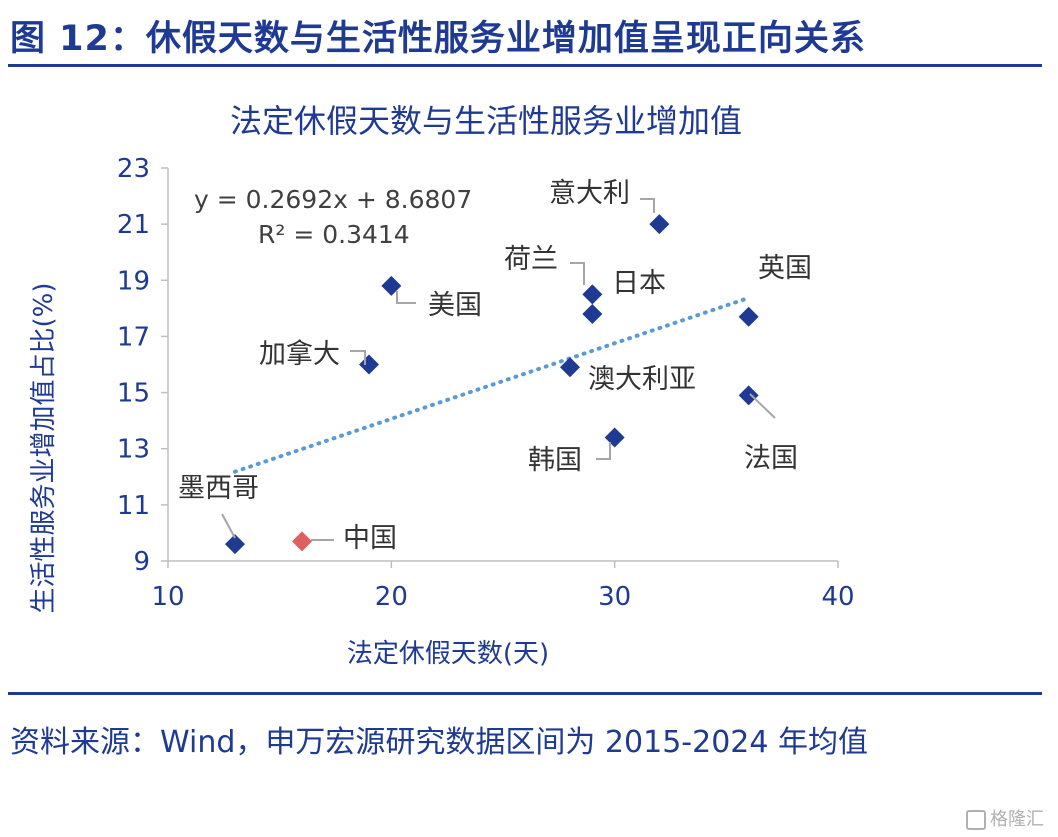  What do you see at coordinates (976, 820) in the screenshot?
I see `watermark-logo-icon` at bounding box center [976, 820].